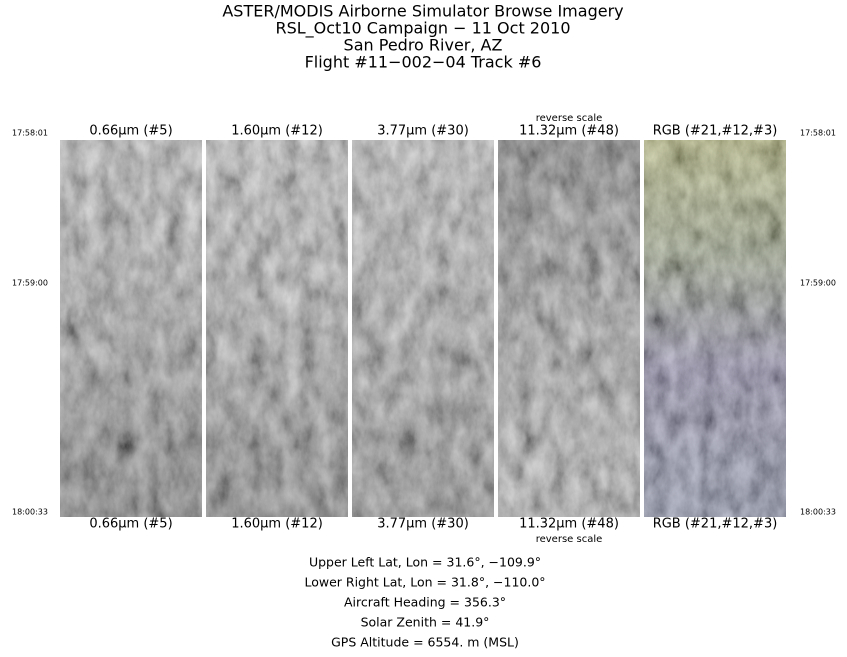 This screenshot has width=847, height=657. What do you see at coordinates (715, 131) in the screenshot?
I see `panel-label-top: RGB (#21,#12,#3)` at bounding box center [715, 131].